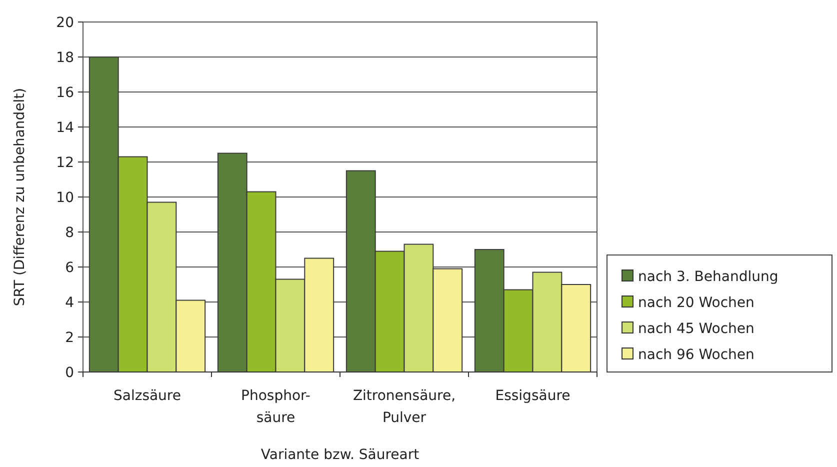  Describe the element at coordinates (69, 338) in the screenshot. I see `y-tick-label: 2` at that location.